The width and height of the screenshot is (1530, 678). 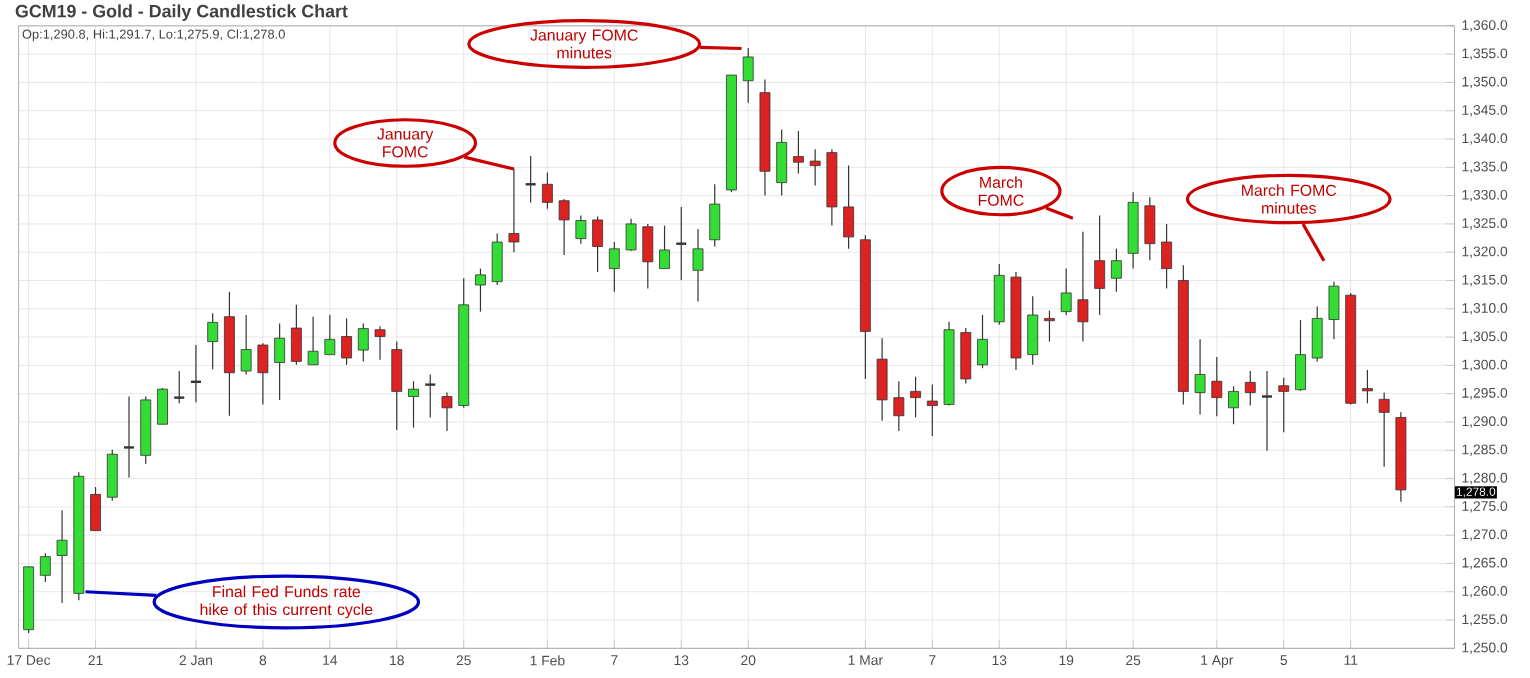 I want to click on chart-title: GCM19 - Gold - Daily Candlestick Chart, so click(x=181, y=12).